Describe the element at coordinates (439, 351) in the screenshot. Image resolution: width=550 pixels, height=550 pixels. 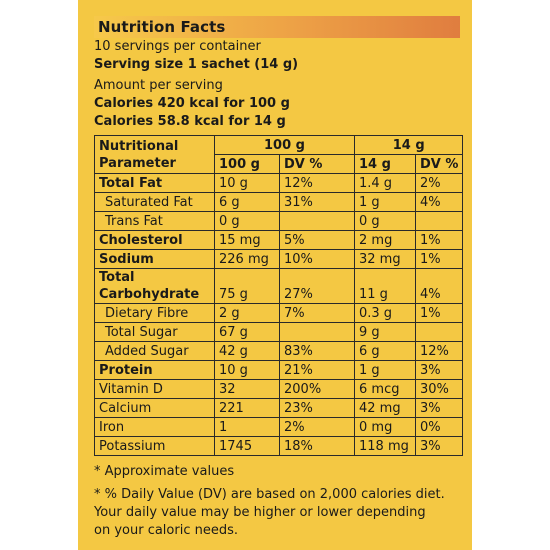
I see `dv-14g: 12%` at that location.